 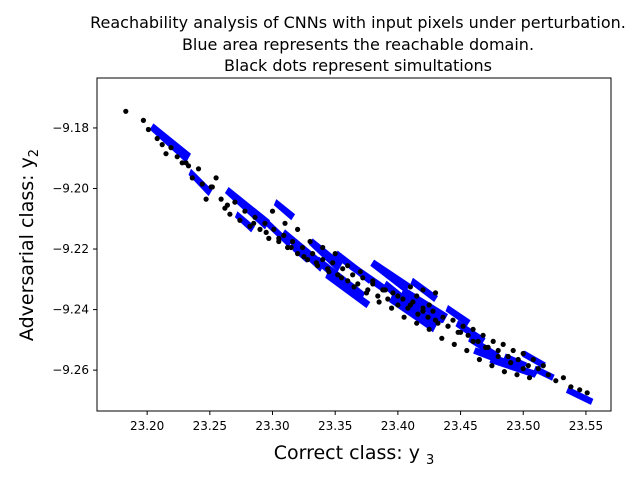 What do you see at coordinates (70, 249) in the screenshot?
I see `y-tick-label: −9.22` at bounding box center [70, 249].